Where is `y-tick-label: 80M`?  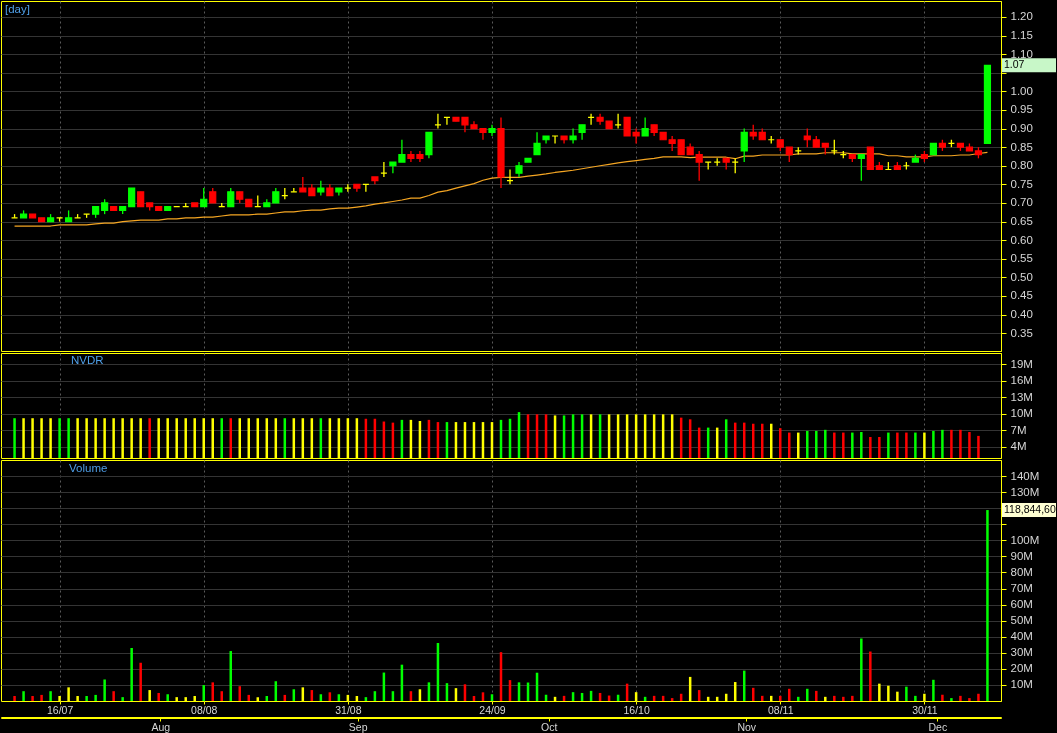
y-tick-label: 80M is located at coordinates (1021, 571).